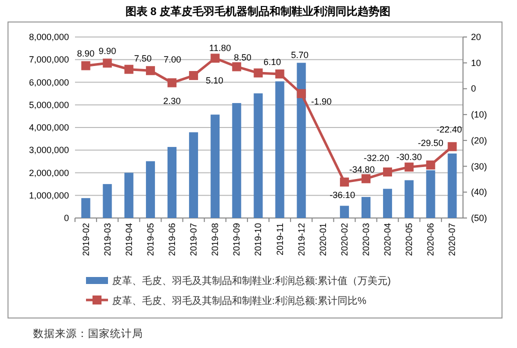 This screenshot has width=517, height=348. I want to click on x-tick-label: 2020-03, so click(366, 239).